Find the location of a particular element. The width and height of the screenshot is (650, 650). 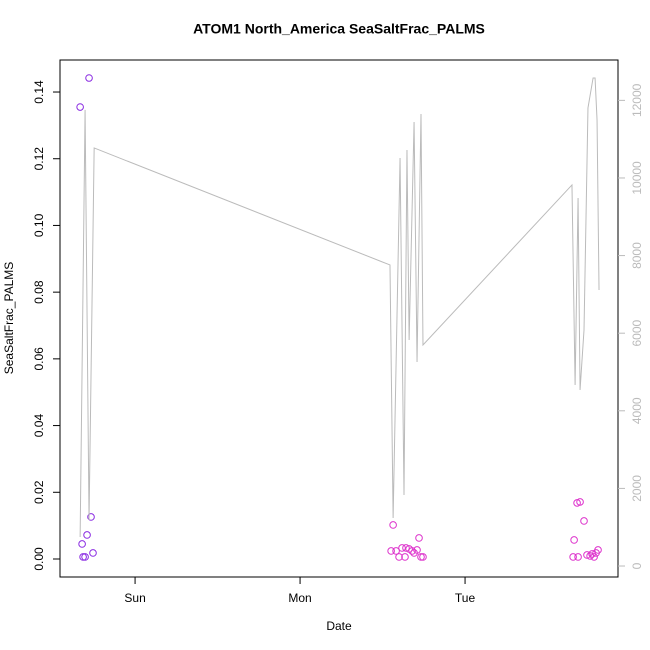

y-tick-label: 0.14 is located at coordinates (39, 92).